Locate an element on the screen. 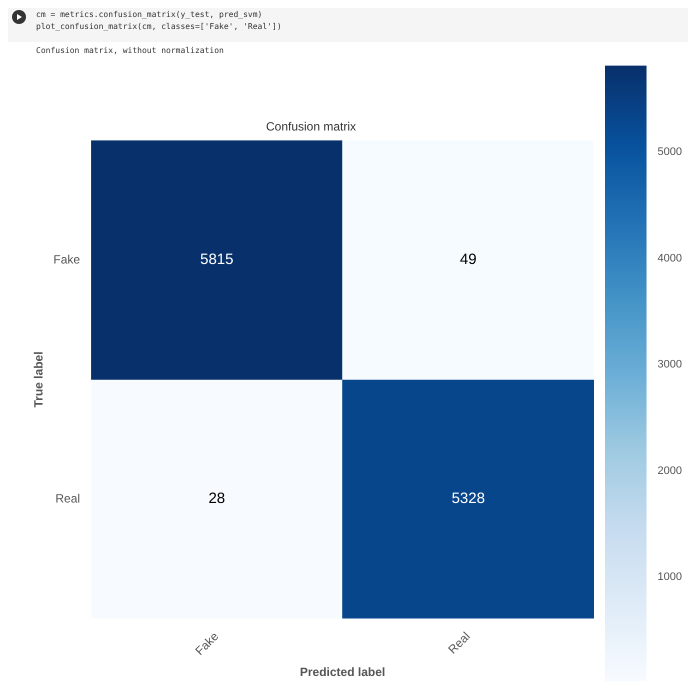 The image size is (696, 698). x-axis-title: Predicted label is located at coordinates (343, 672).